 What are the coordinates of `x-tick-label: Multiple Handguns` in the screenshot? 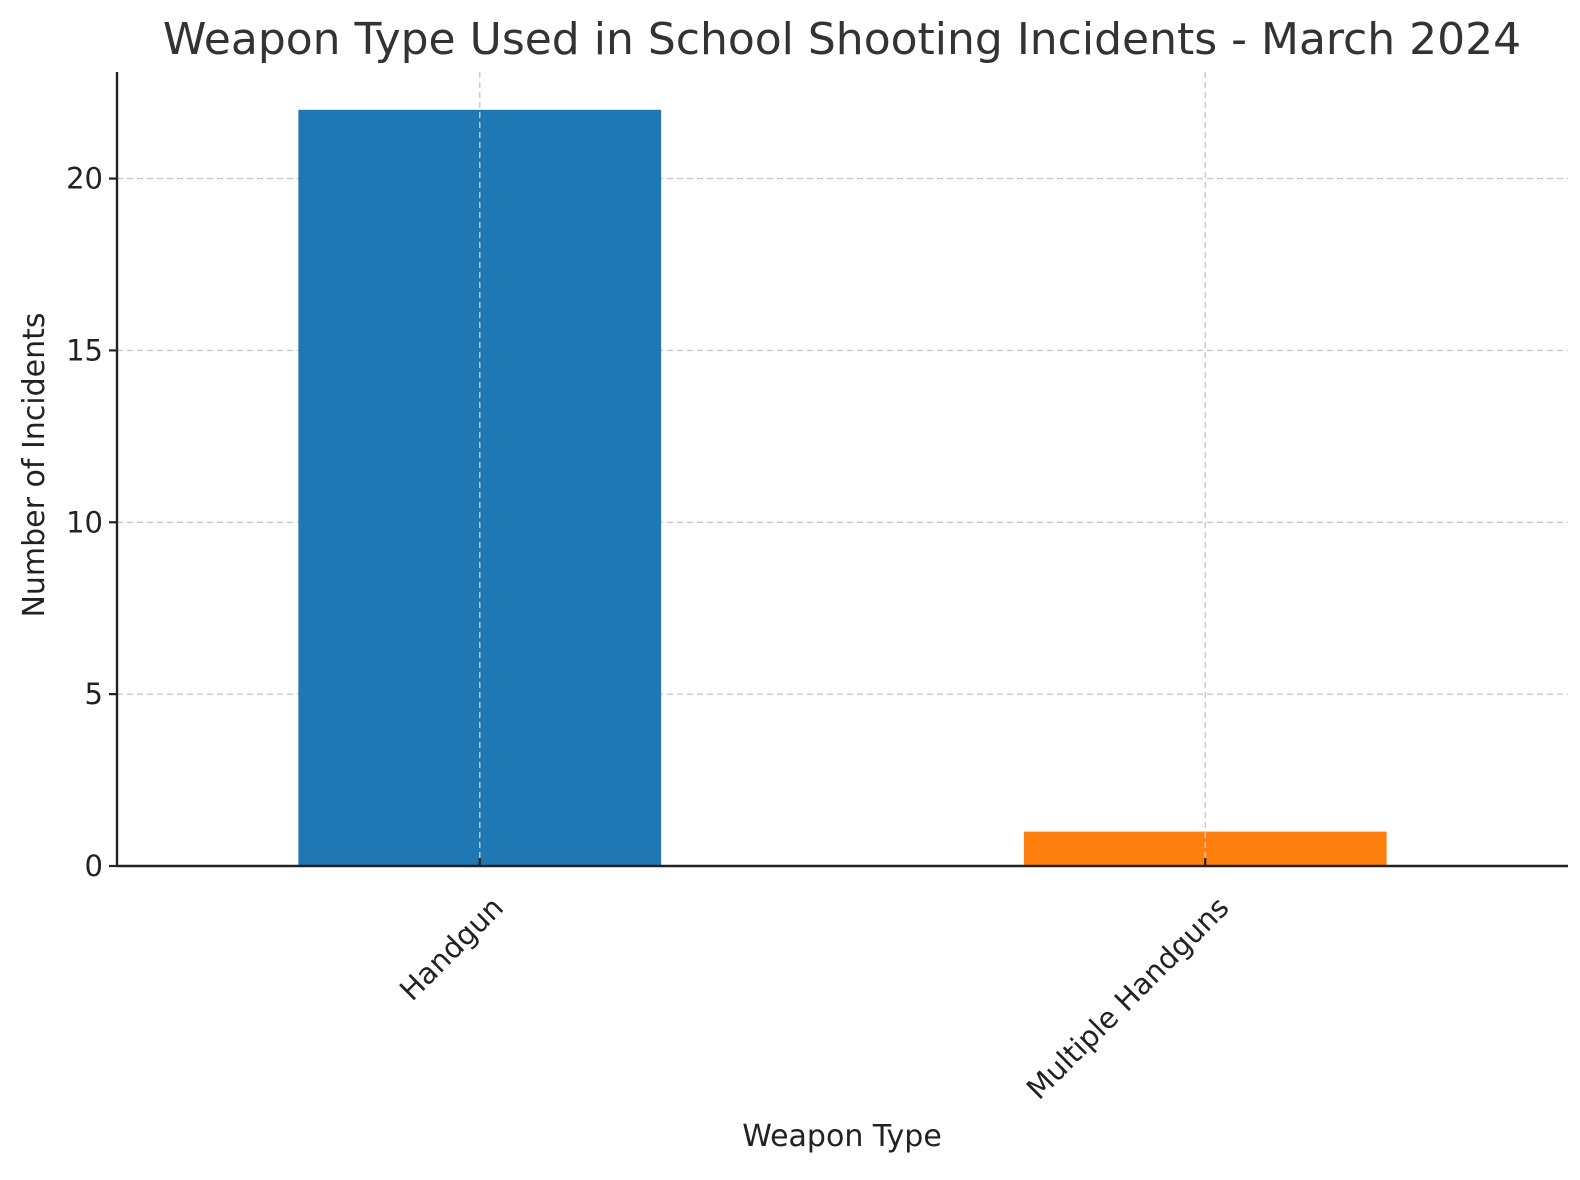 It's located at (1128, 998).